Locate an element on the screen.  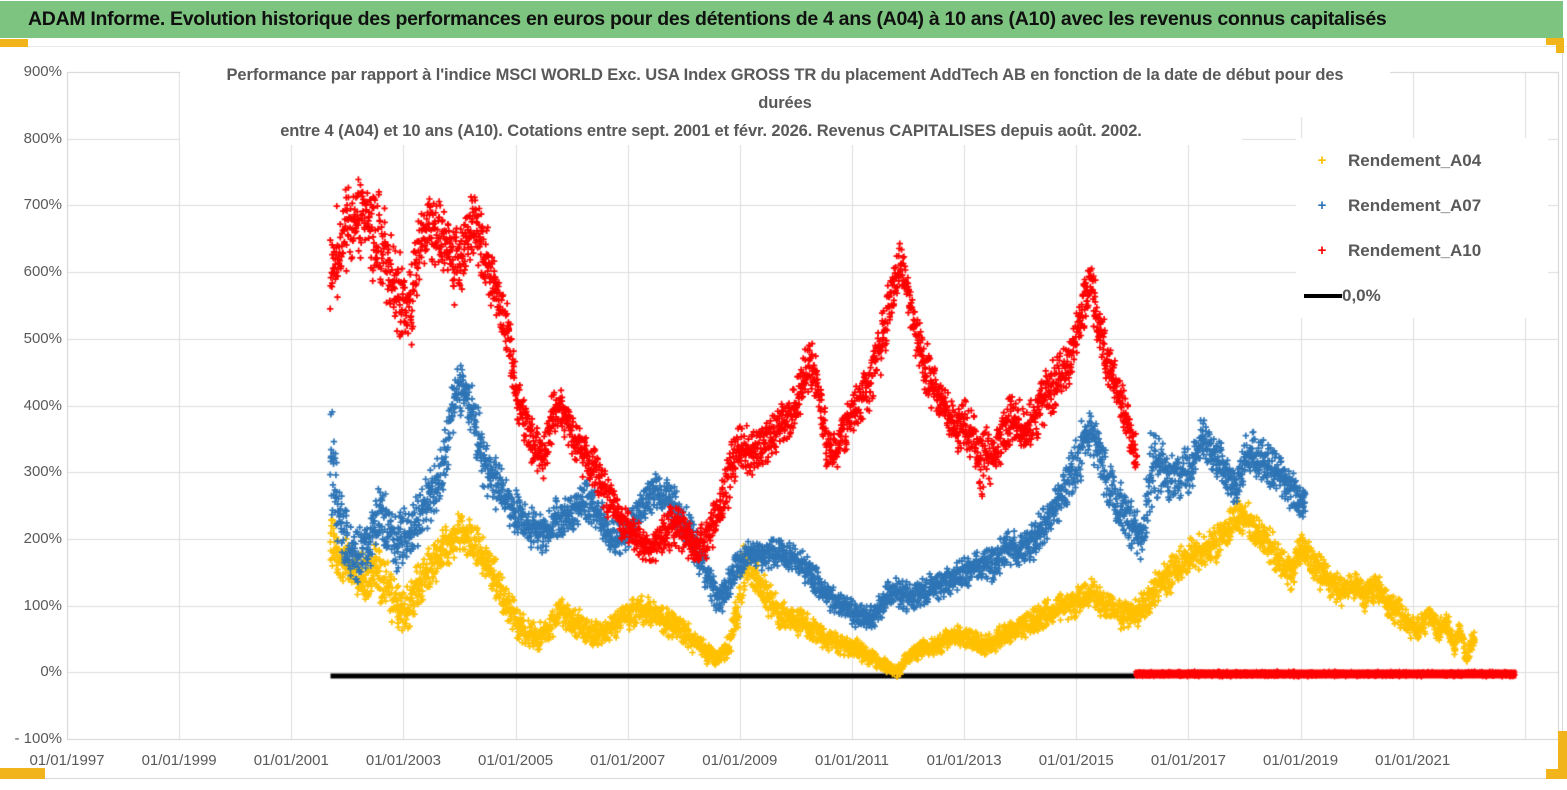
legend-item-0-0-: 0,0% is located at coordinates (1422, 295).